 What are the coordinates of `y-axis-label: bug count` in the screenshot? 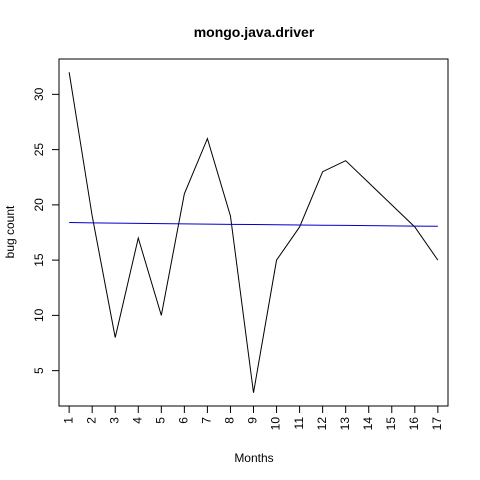 It's located at (10, 231).